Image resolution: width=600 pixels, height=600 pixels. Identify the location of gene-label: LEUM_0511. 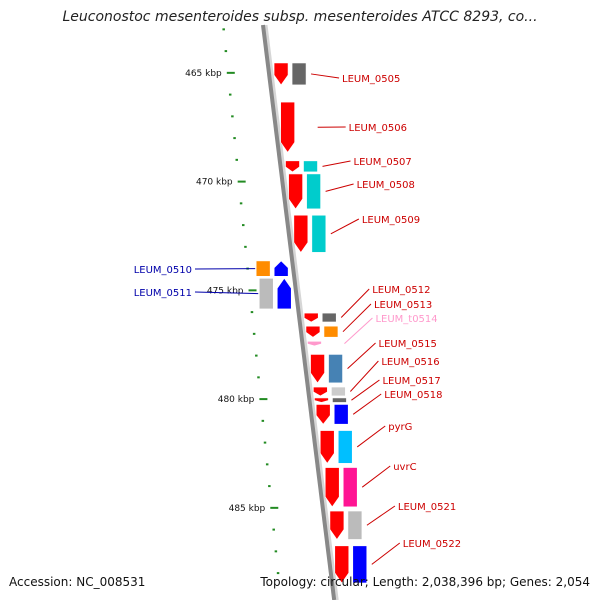
(163, 293).